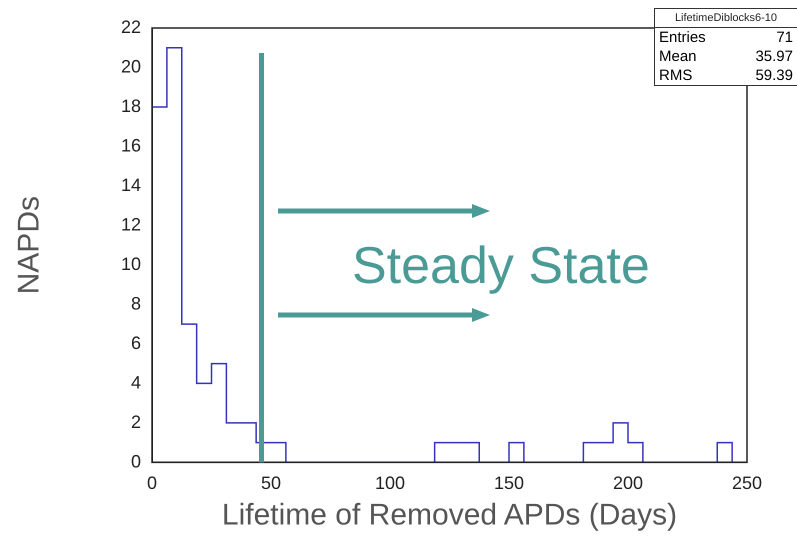  I want to click on x-tick-label: 100, so click(390, 483).